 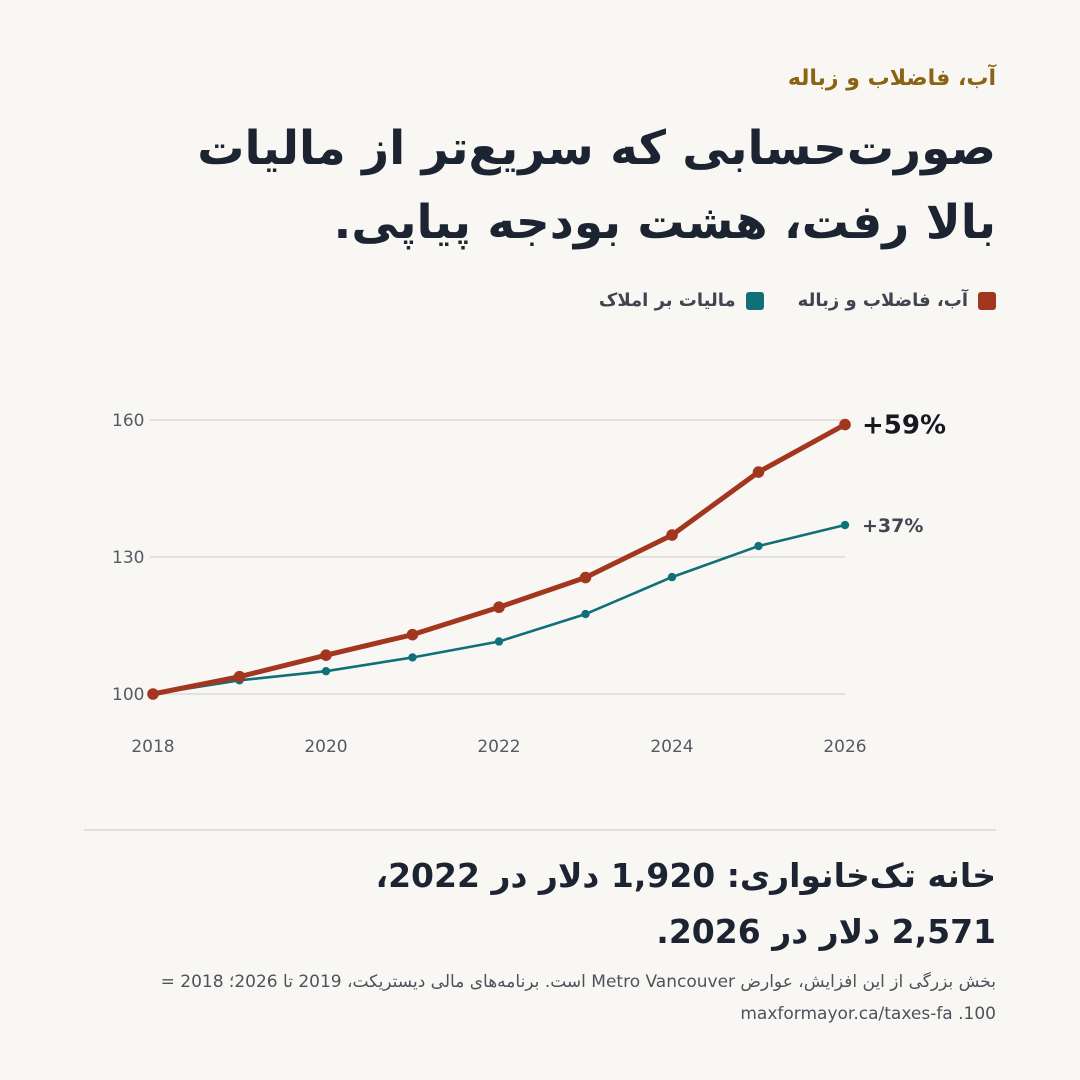 I want to click on kicker: آب، فاضلاب و زباله, so click(x=891, y=78).